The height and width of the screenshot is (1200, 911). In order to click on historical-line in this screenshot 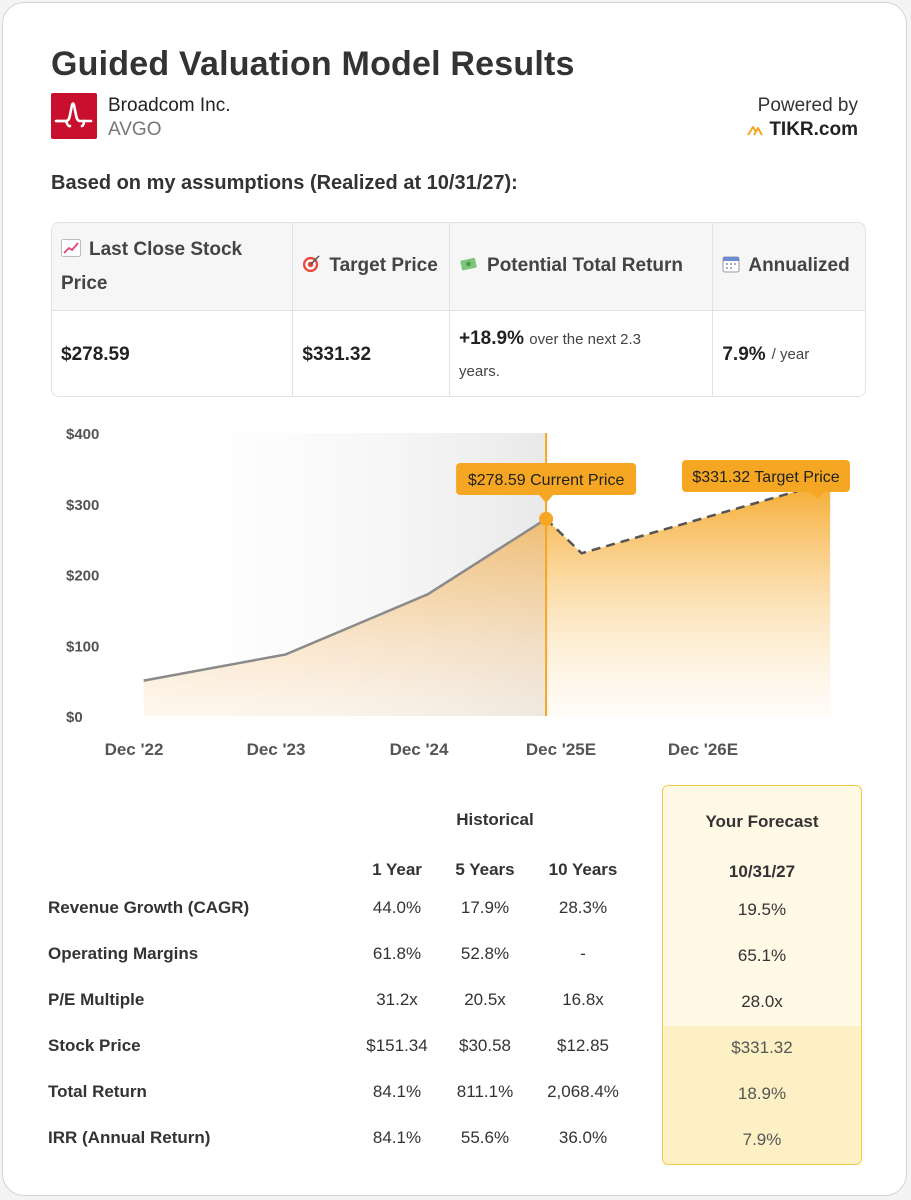, I will do `click(345, 599)`.